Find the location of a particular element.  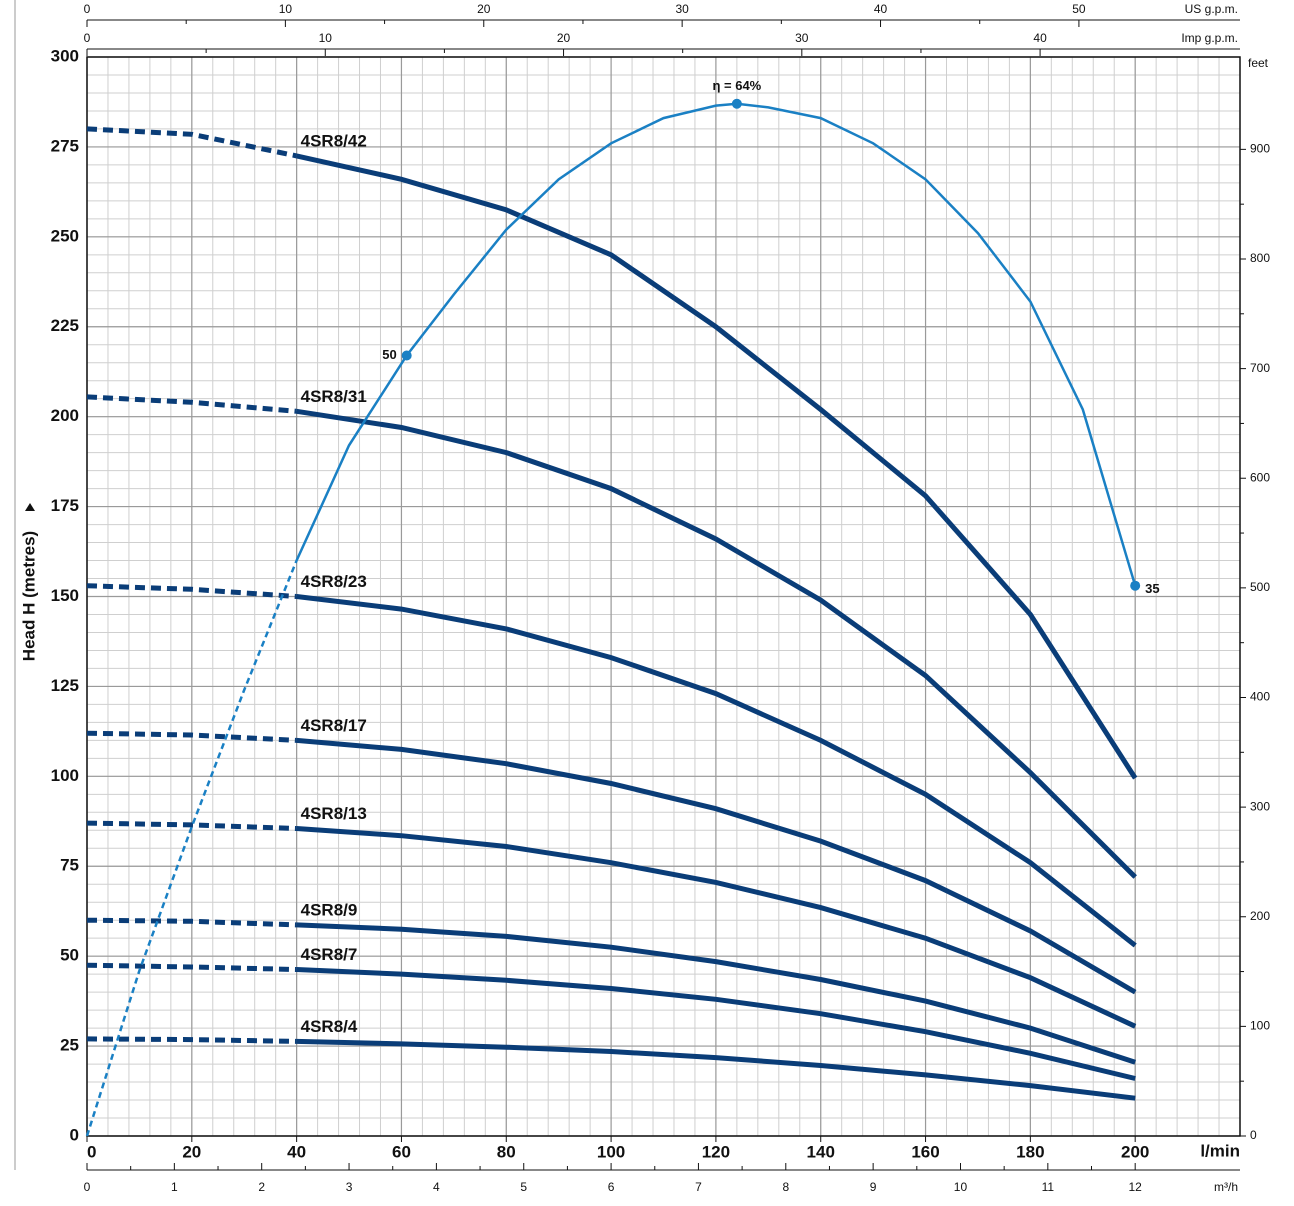

curve-label: 4SR8/31 is located at coordinates (334, 396).